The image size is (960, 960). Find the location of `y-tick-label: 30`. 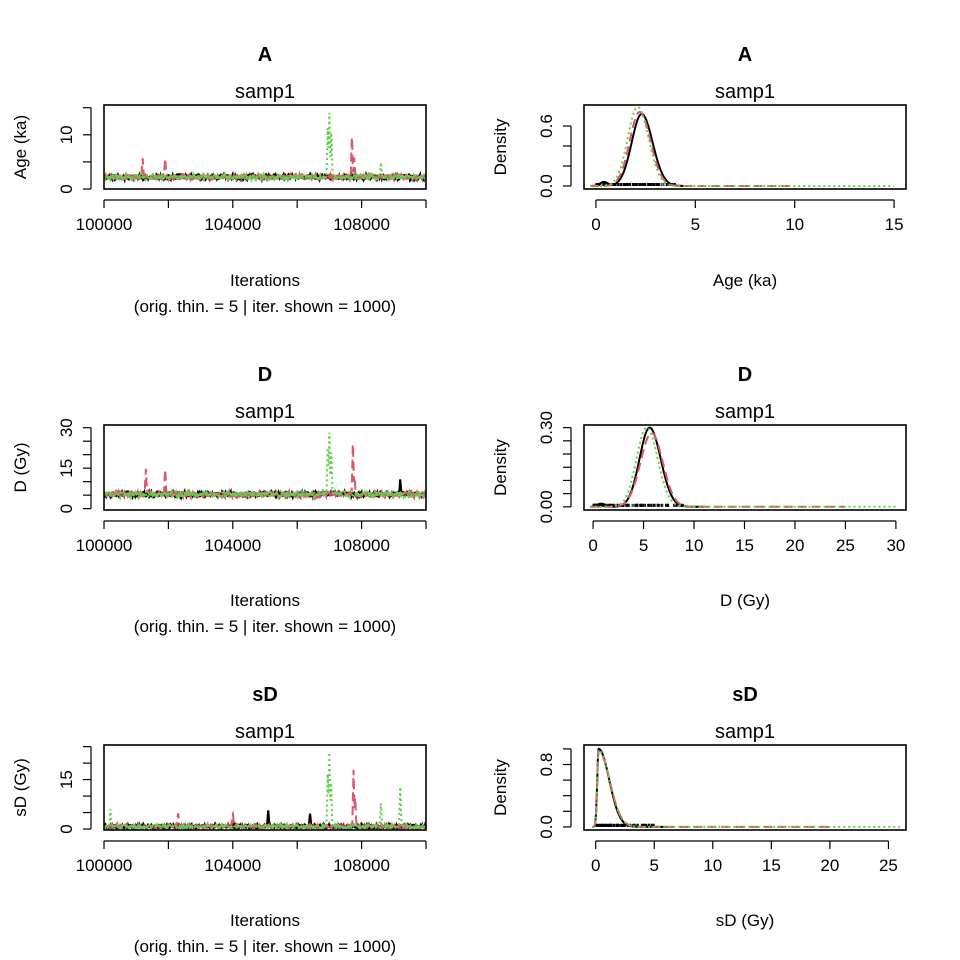

y-tick-label: 30 is located at coordinates (66, 427).